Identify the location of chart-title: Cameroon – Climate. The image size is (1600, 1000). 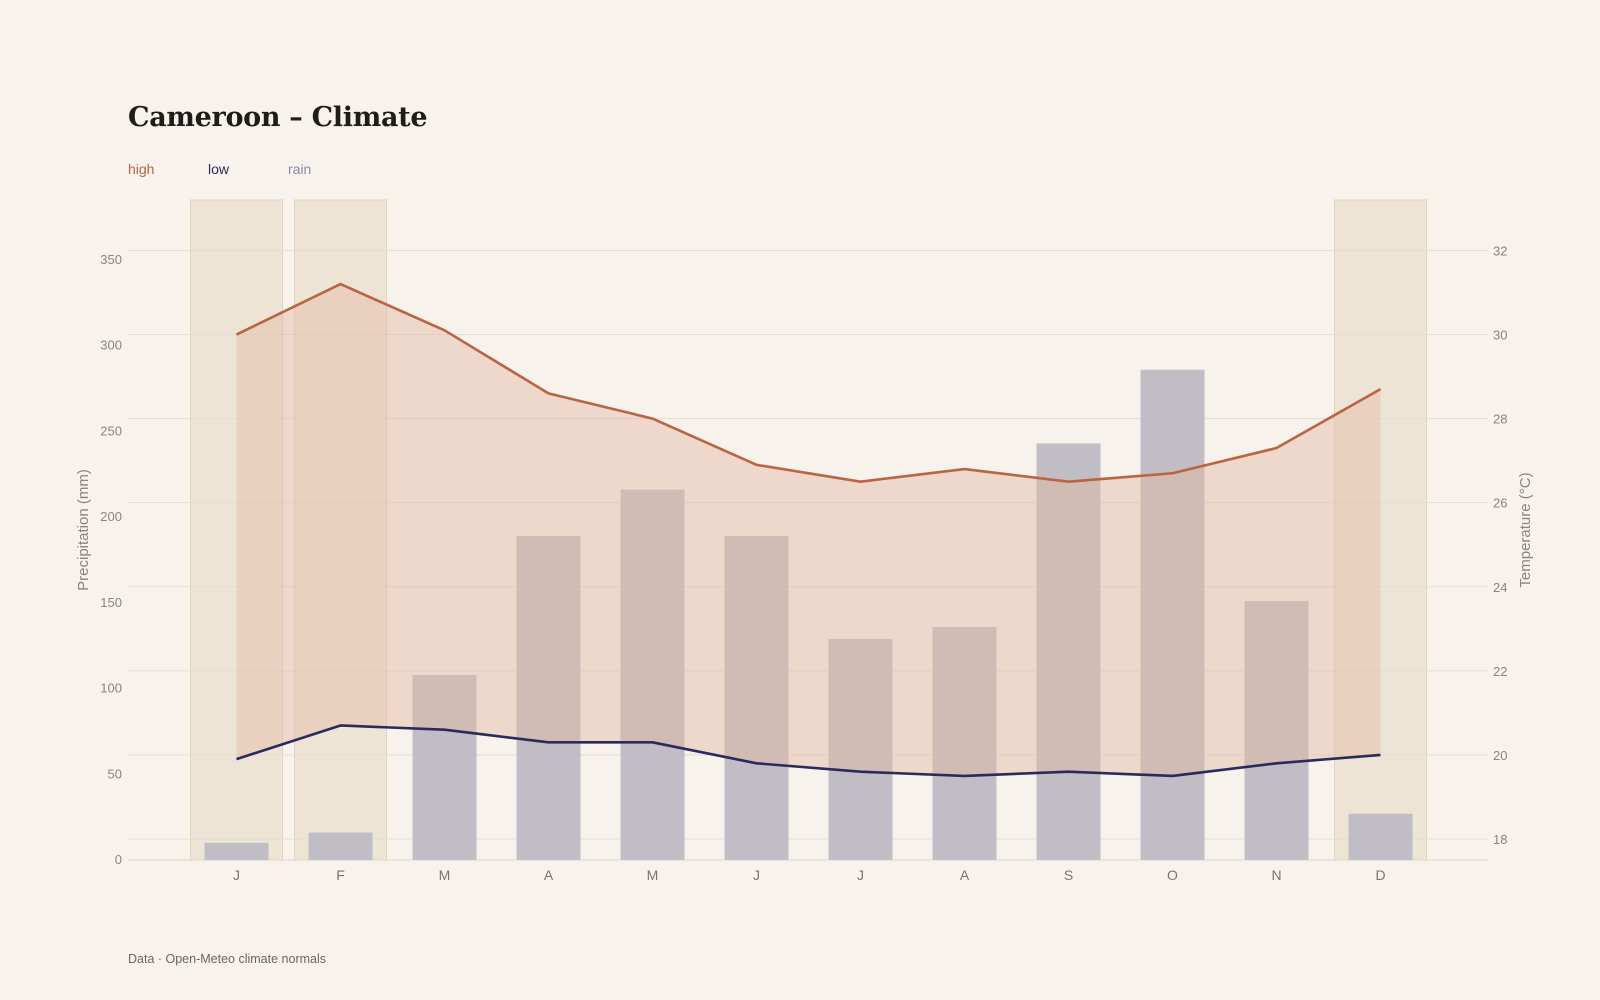
(278, 117).